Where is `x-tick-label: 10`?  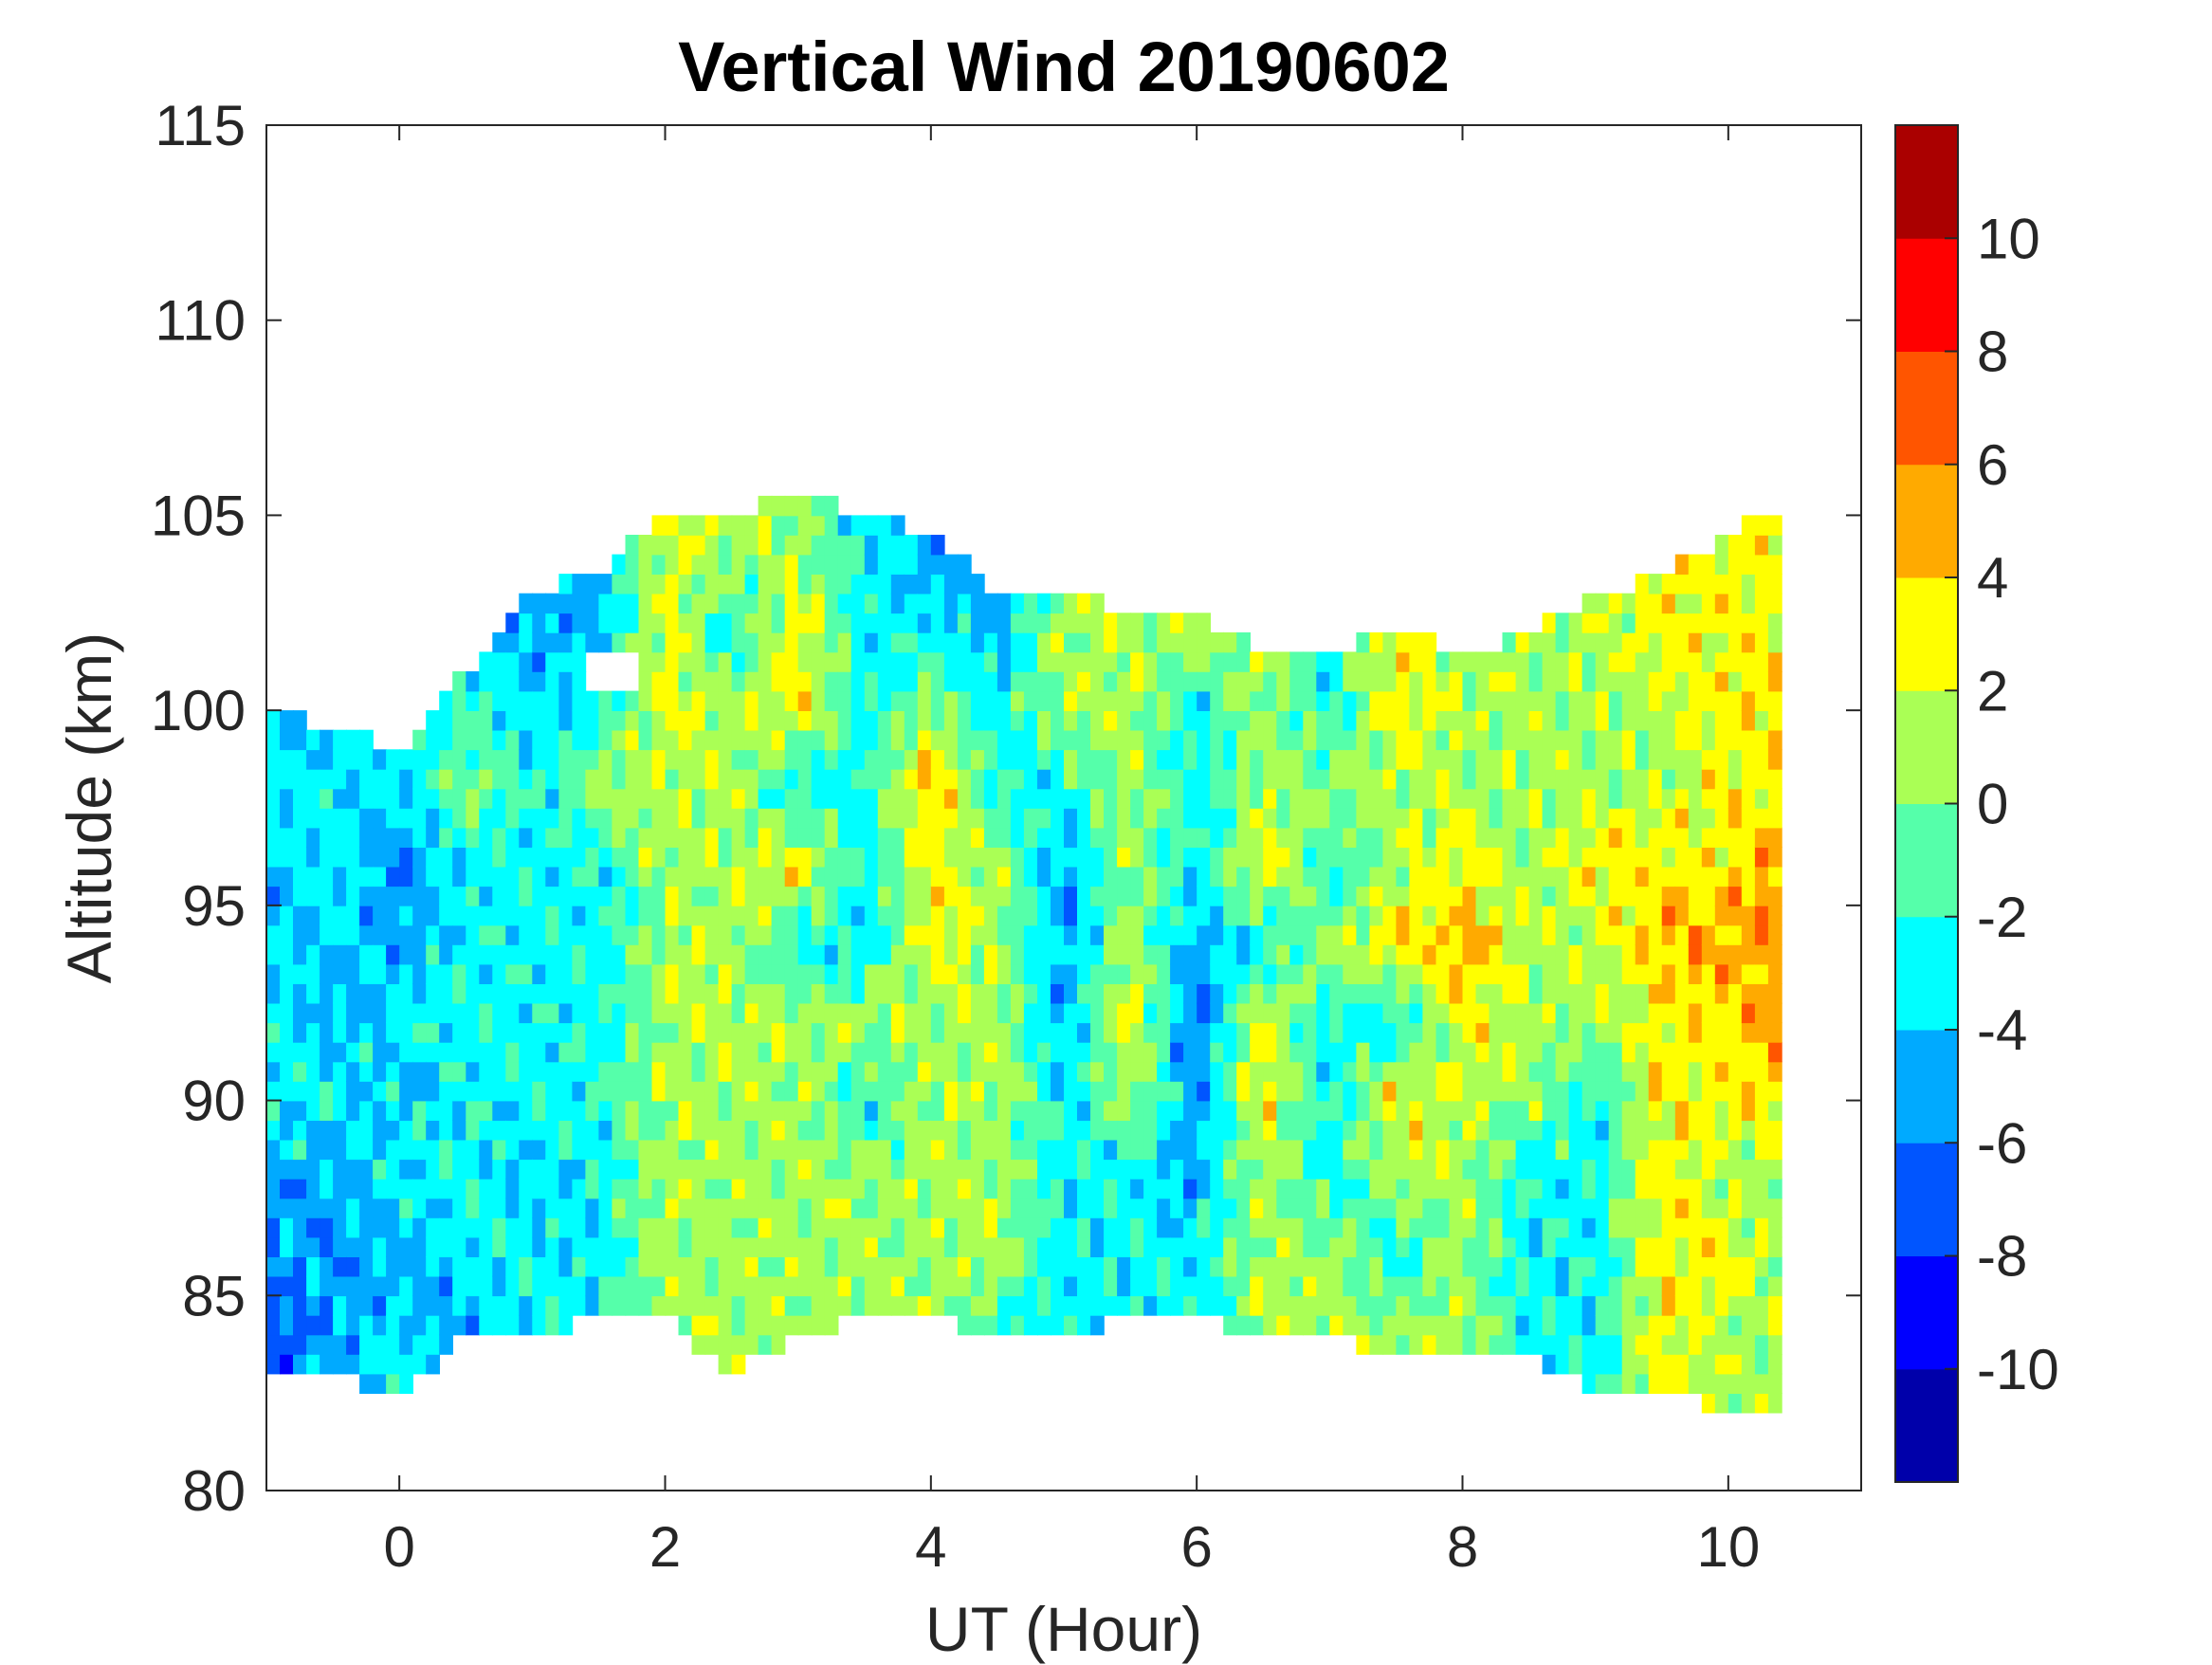
x-tick-label: 10 is located at coordinates (1728, 1547).